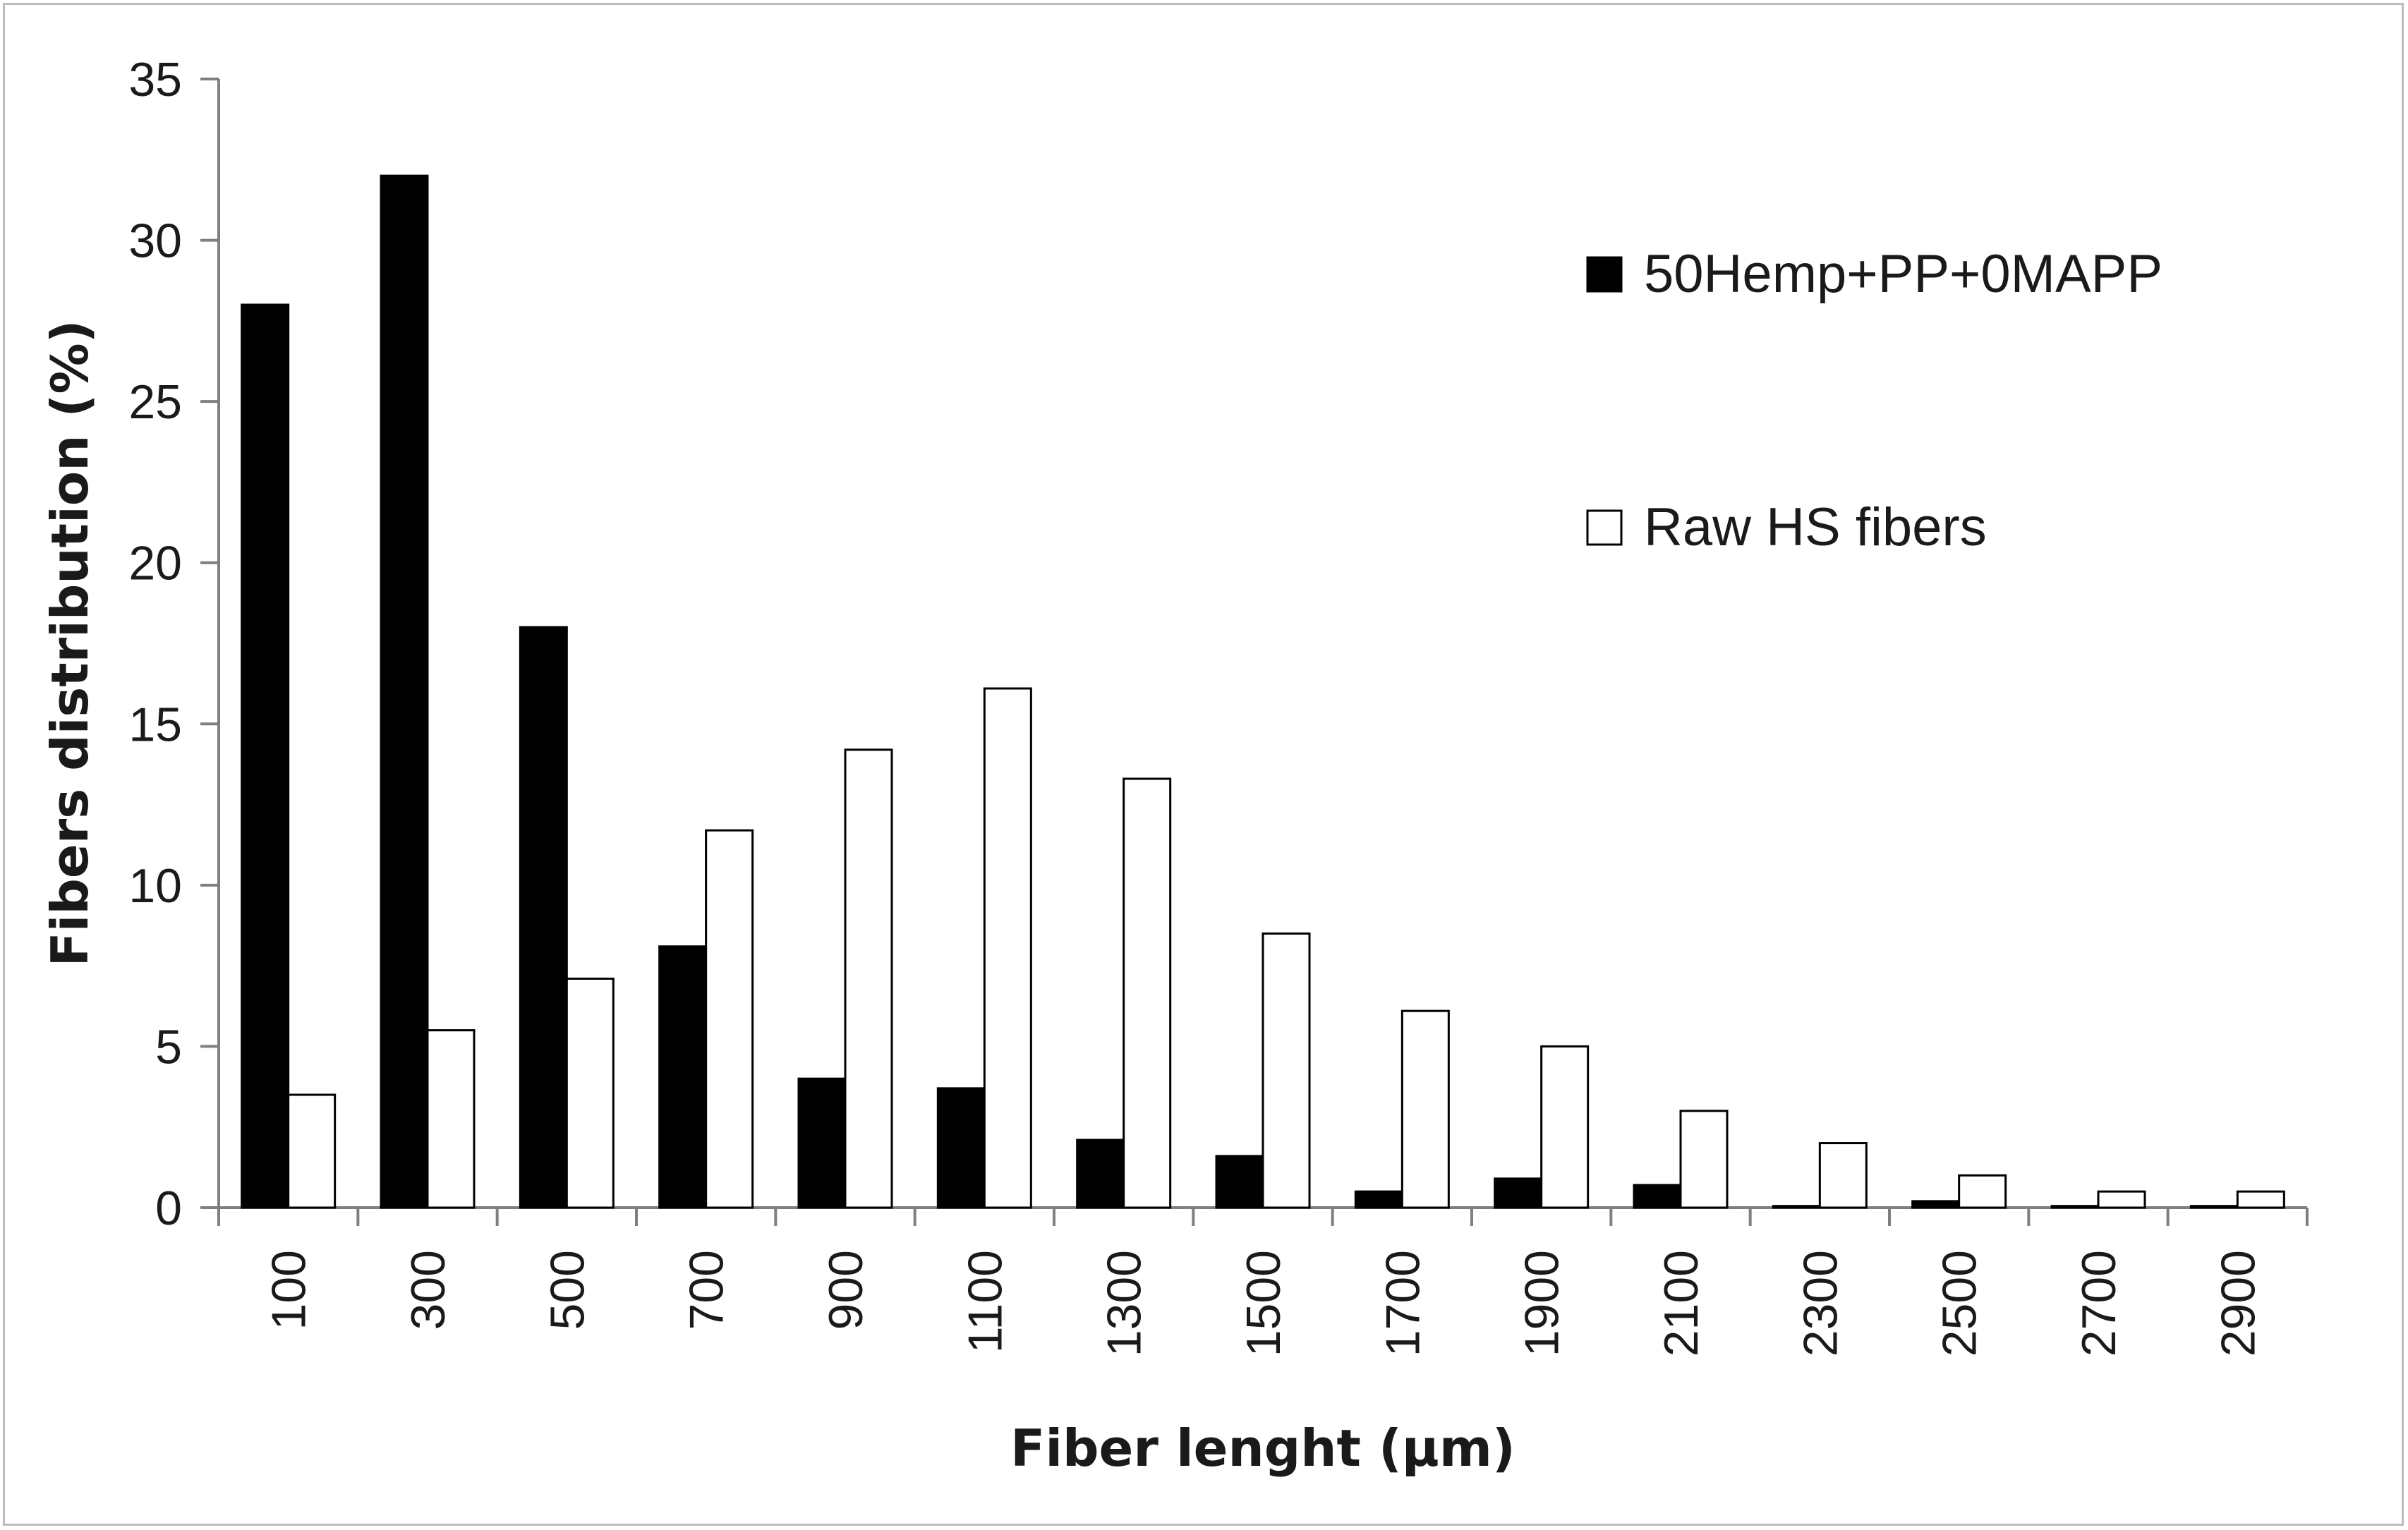 This screenshot has width=2408, height=1530. I want to click on legend-swatch-raw-hs-fibers, so click(1604, 528).